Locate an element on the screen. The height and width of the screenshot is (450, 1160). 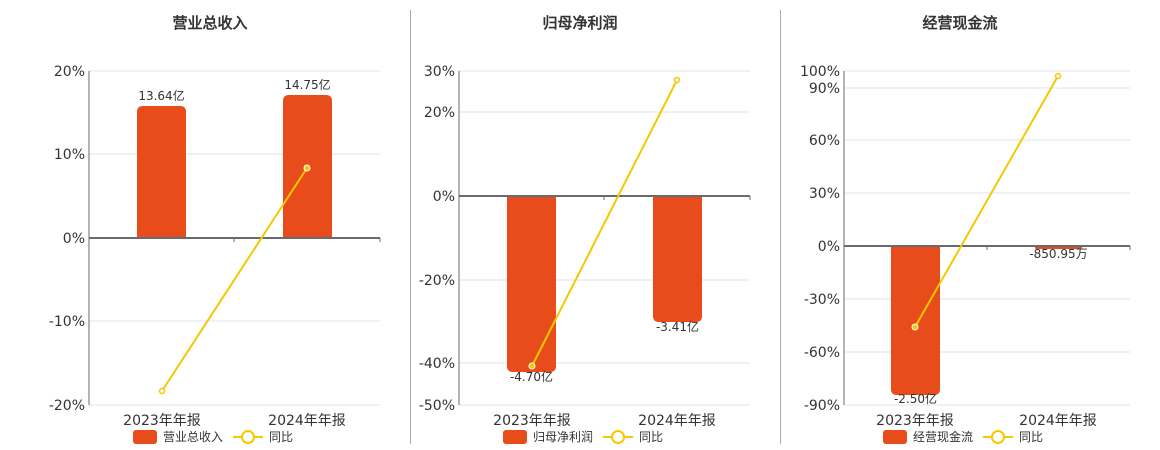
chart-title-net-profit: 归母净利润 is located at coordinates (580, 23).